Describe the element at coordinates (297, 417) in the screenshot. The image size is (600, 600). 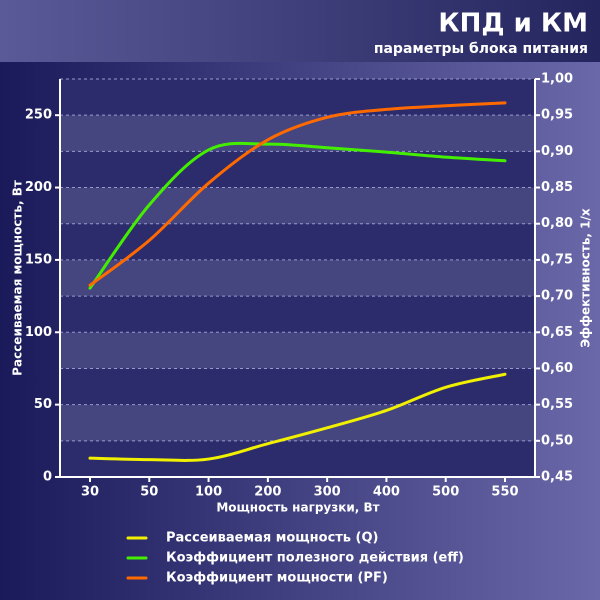
I see `series-line` at that location.